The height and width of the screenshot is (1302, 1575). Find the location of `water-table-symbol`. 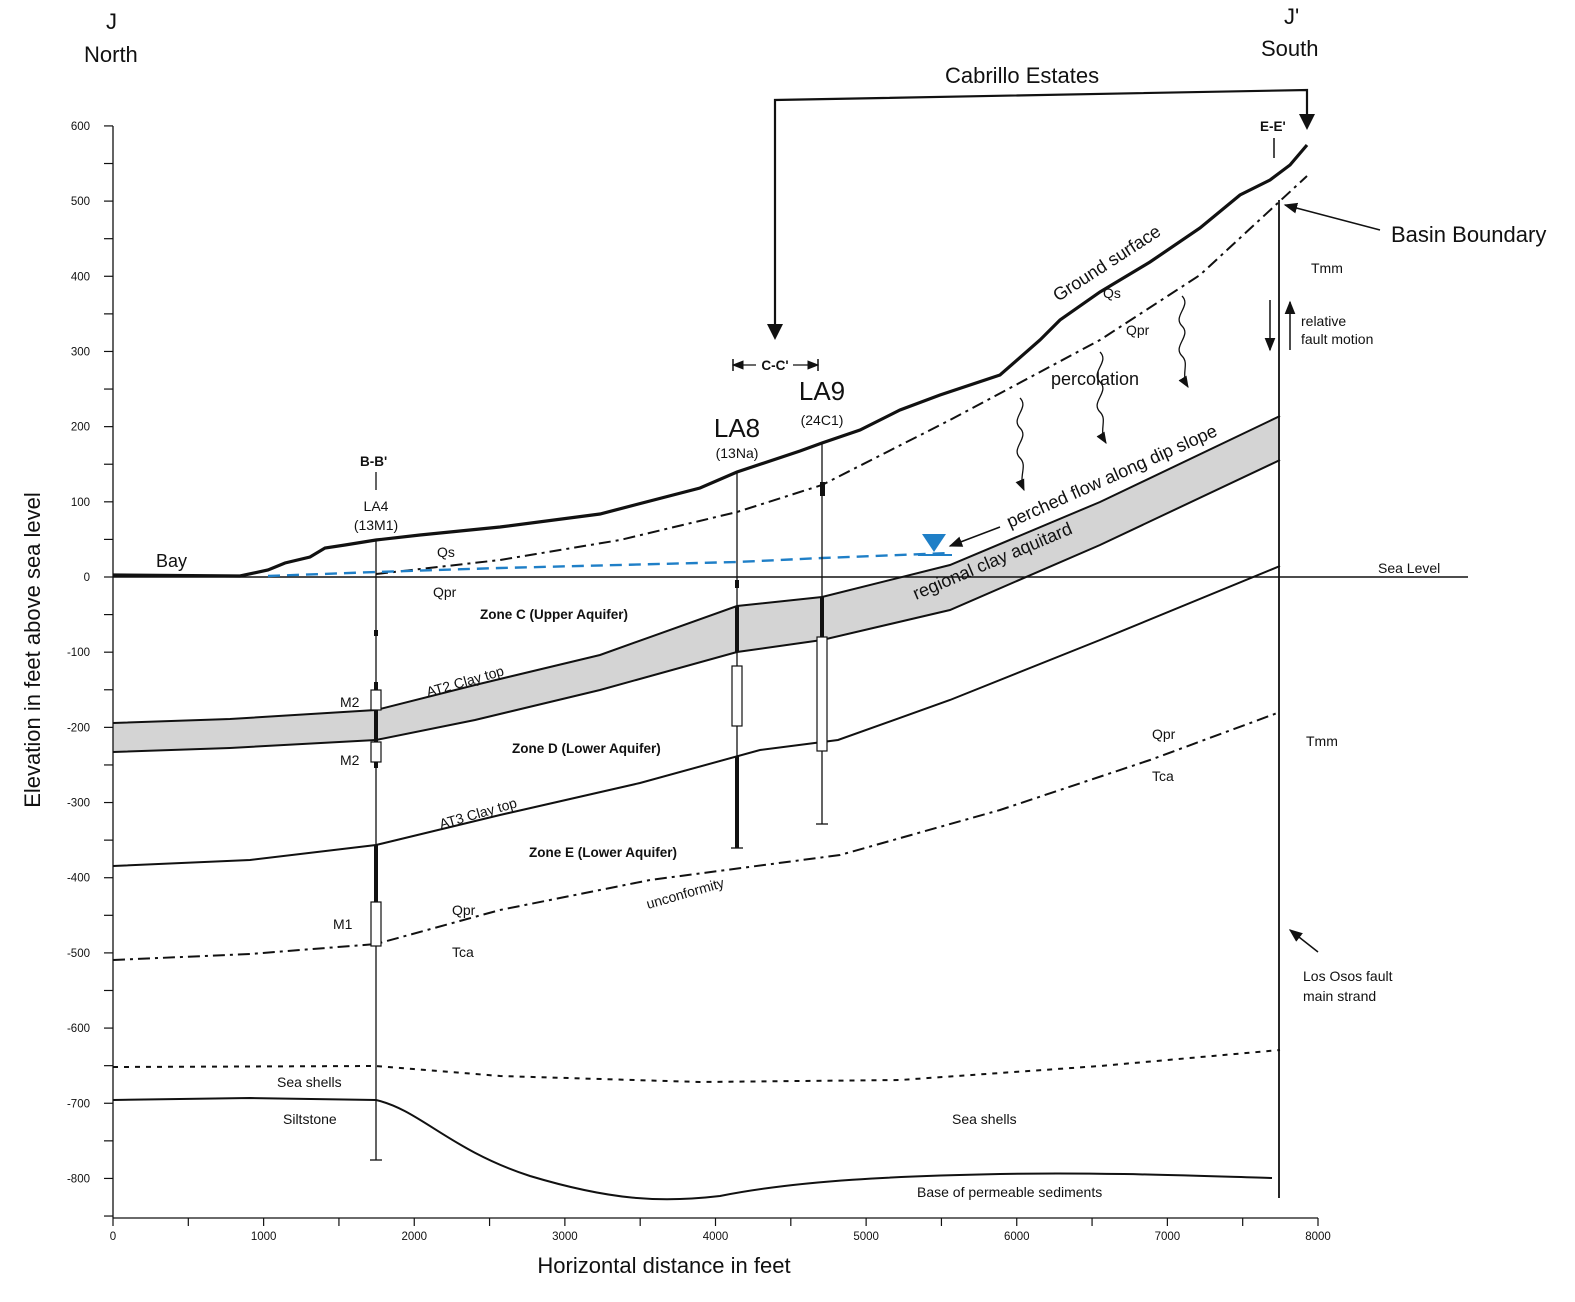

water-table-symbol is located at coordinates (934, 543).